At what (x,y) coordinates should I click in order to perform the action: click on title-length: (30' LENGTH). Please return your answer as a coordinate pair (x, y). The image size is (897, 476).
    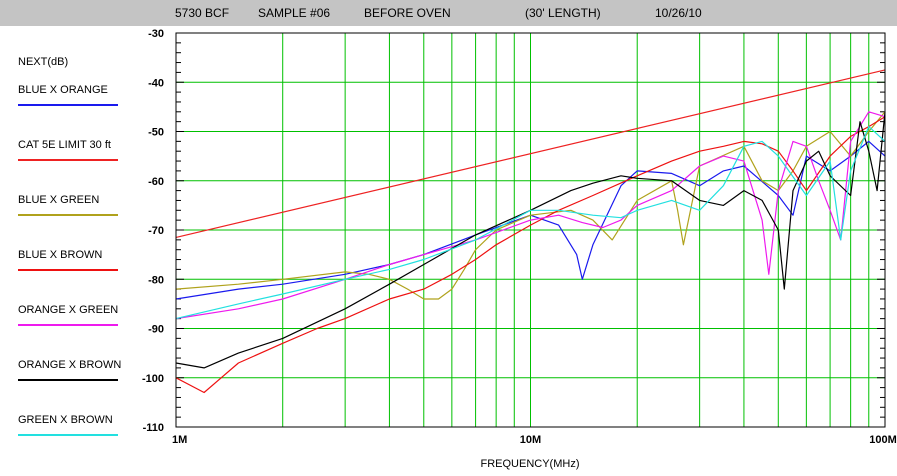
    Looking at the image, I should click on (563, 13).